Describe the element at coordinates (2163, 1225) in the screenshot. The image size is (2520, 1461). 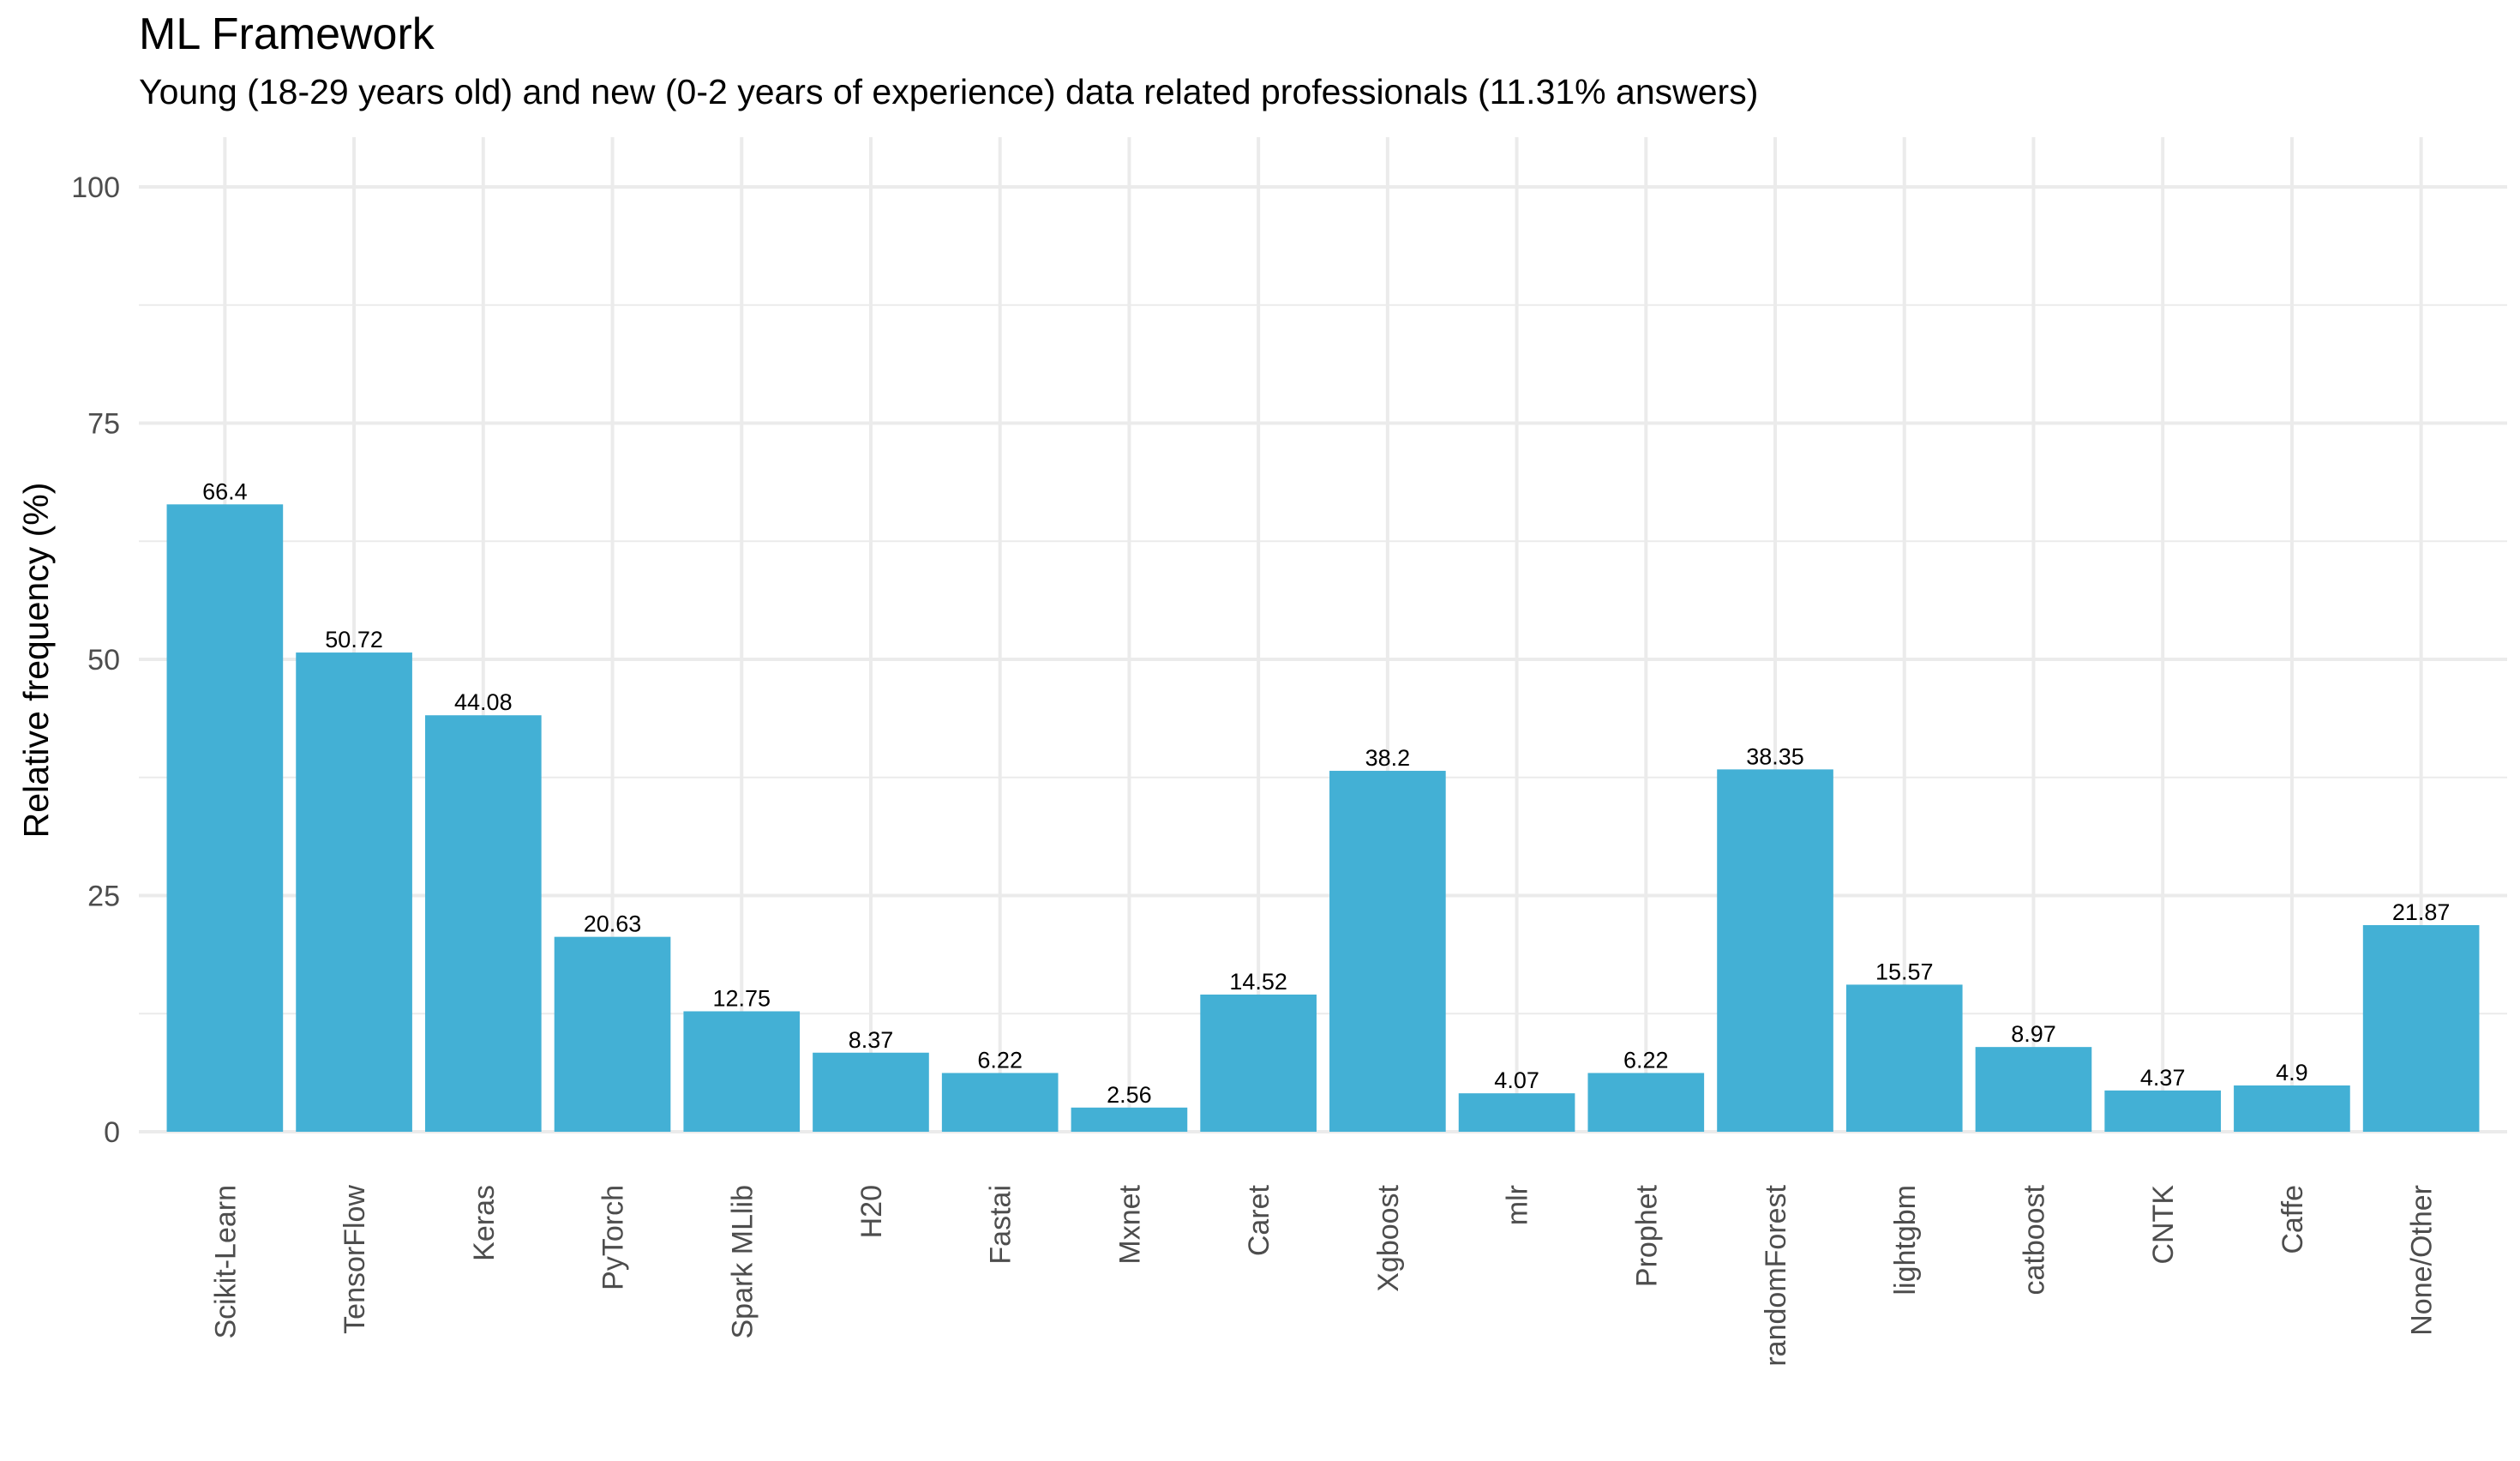
I see `x-tick-label: CNTK` at that location.